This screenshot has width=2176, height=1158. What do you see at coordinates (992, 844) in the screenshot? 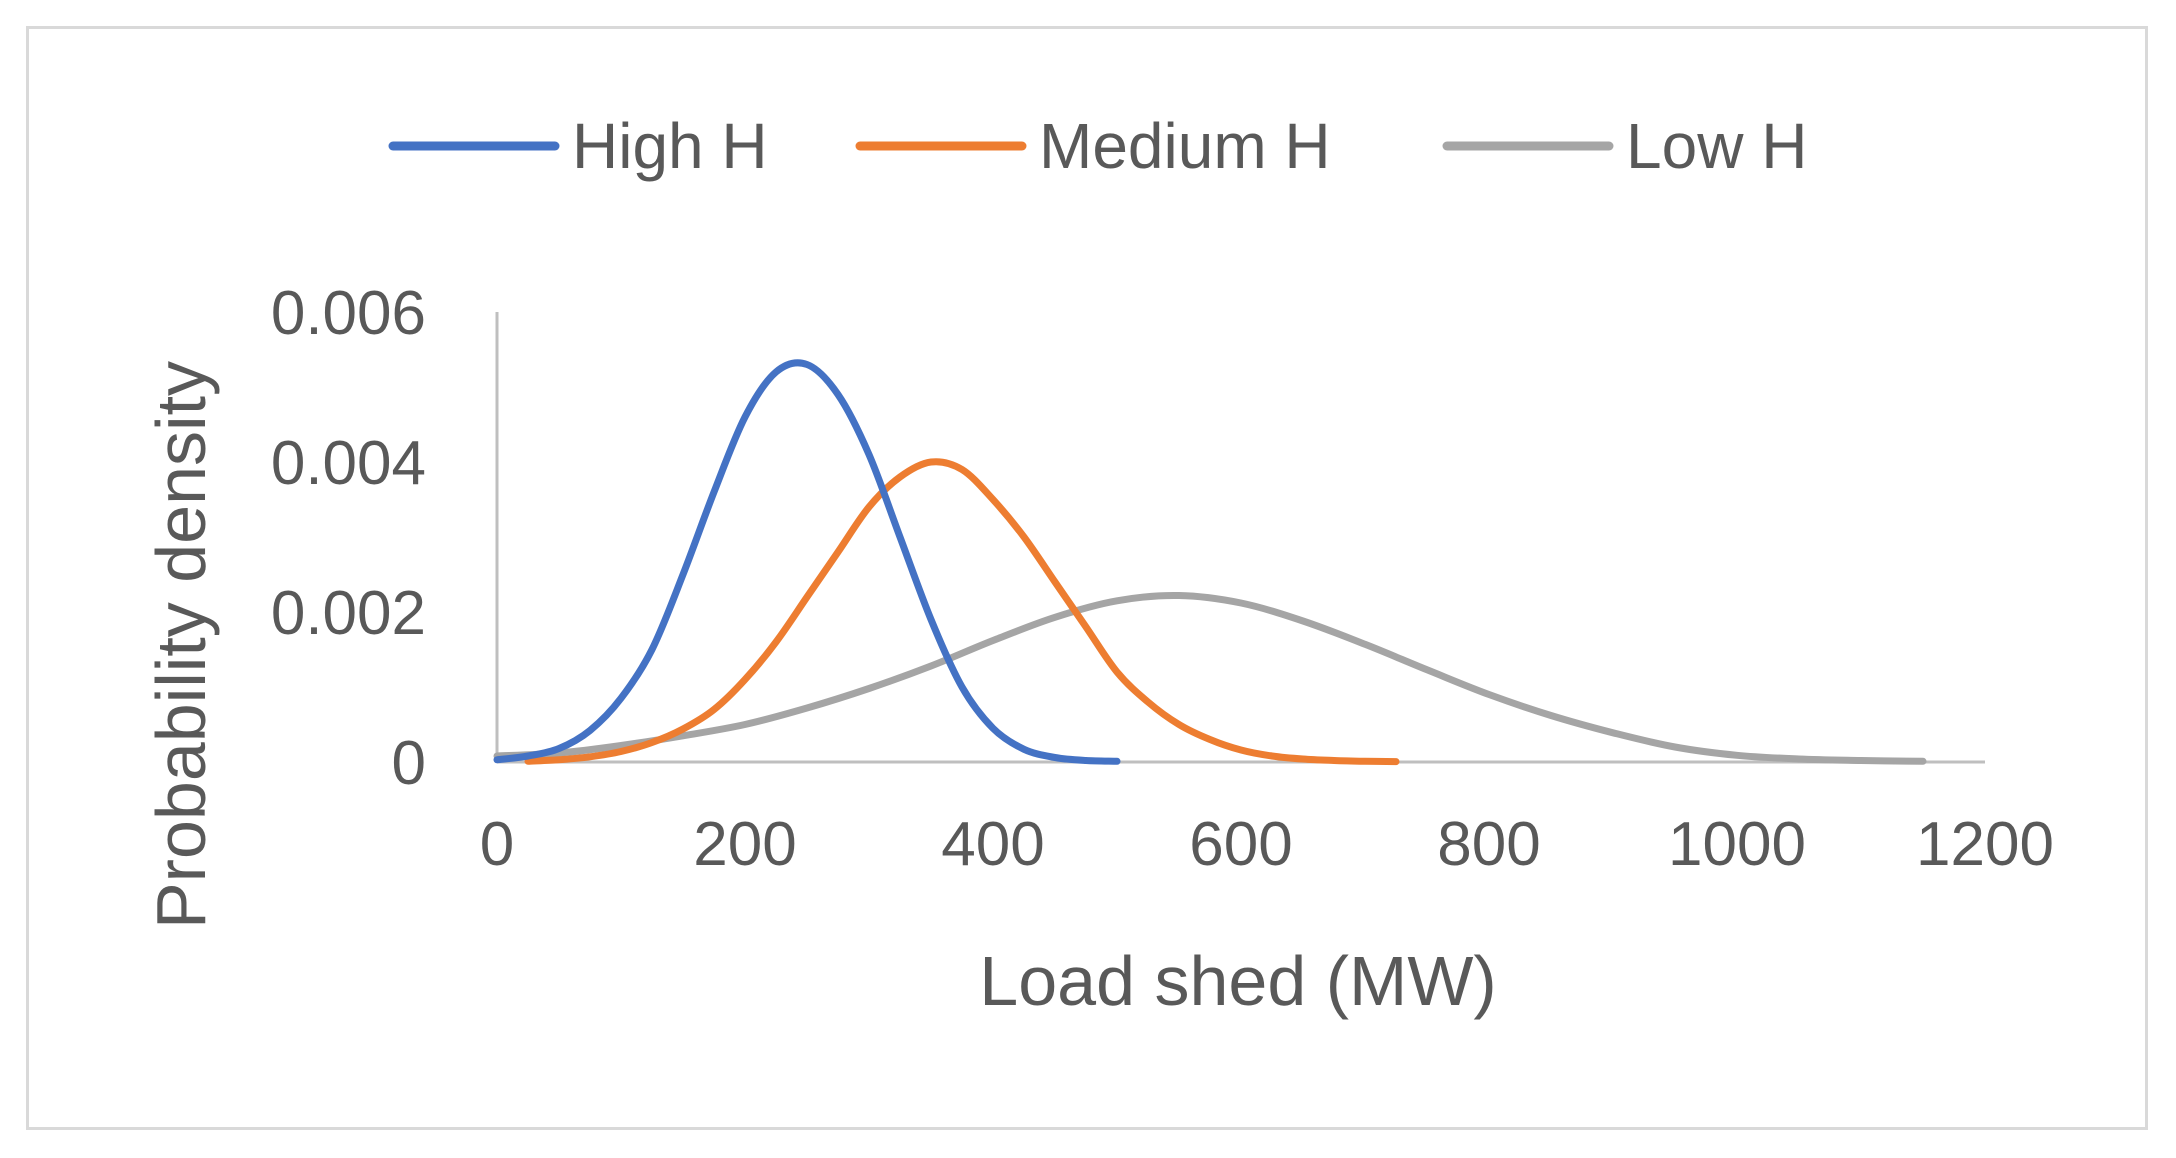
I see `x-tick-label: 400` at bounding box center [992, 844].